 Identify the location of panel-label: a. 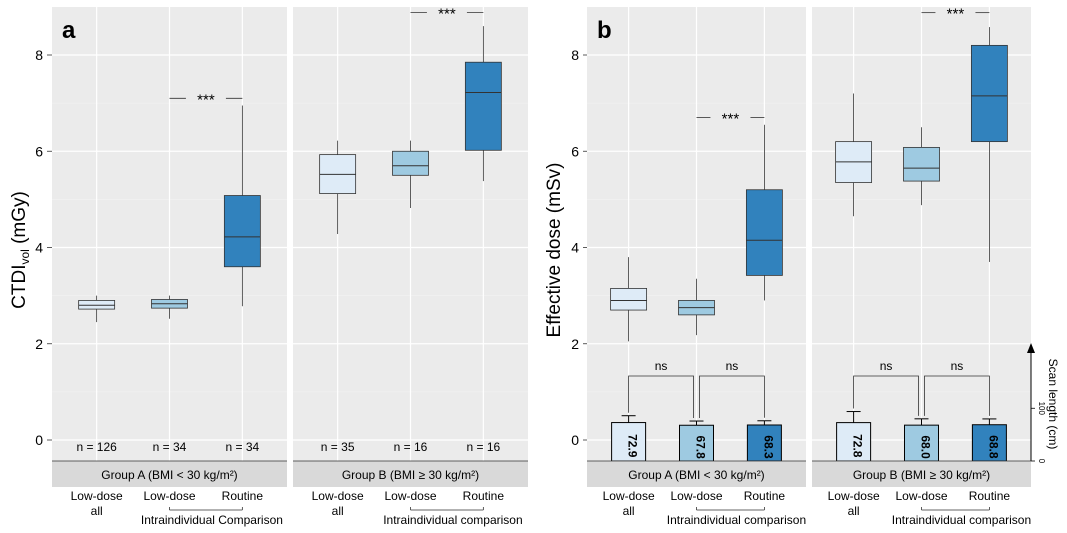
(69, 30).